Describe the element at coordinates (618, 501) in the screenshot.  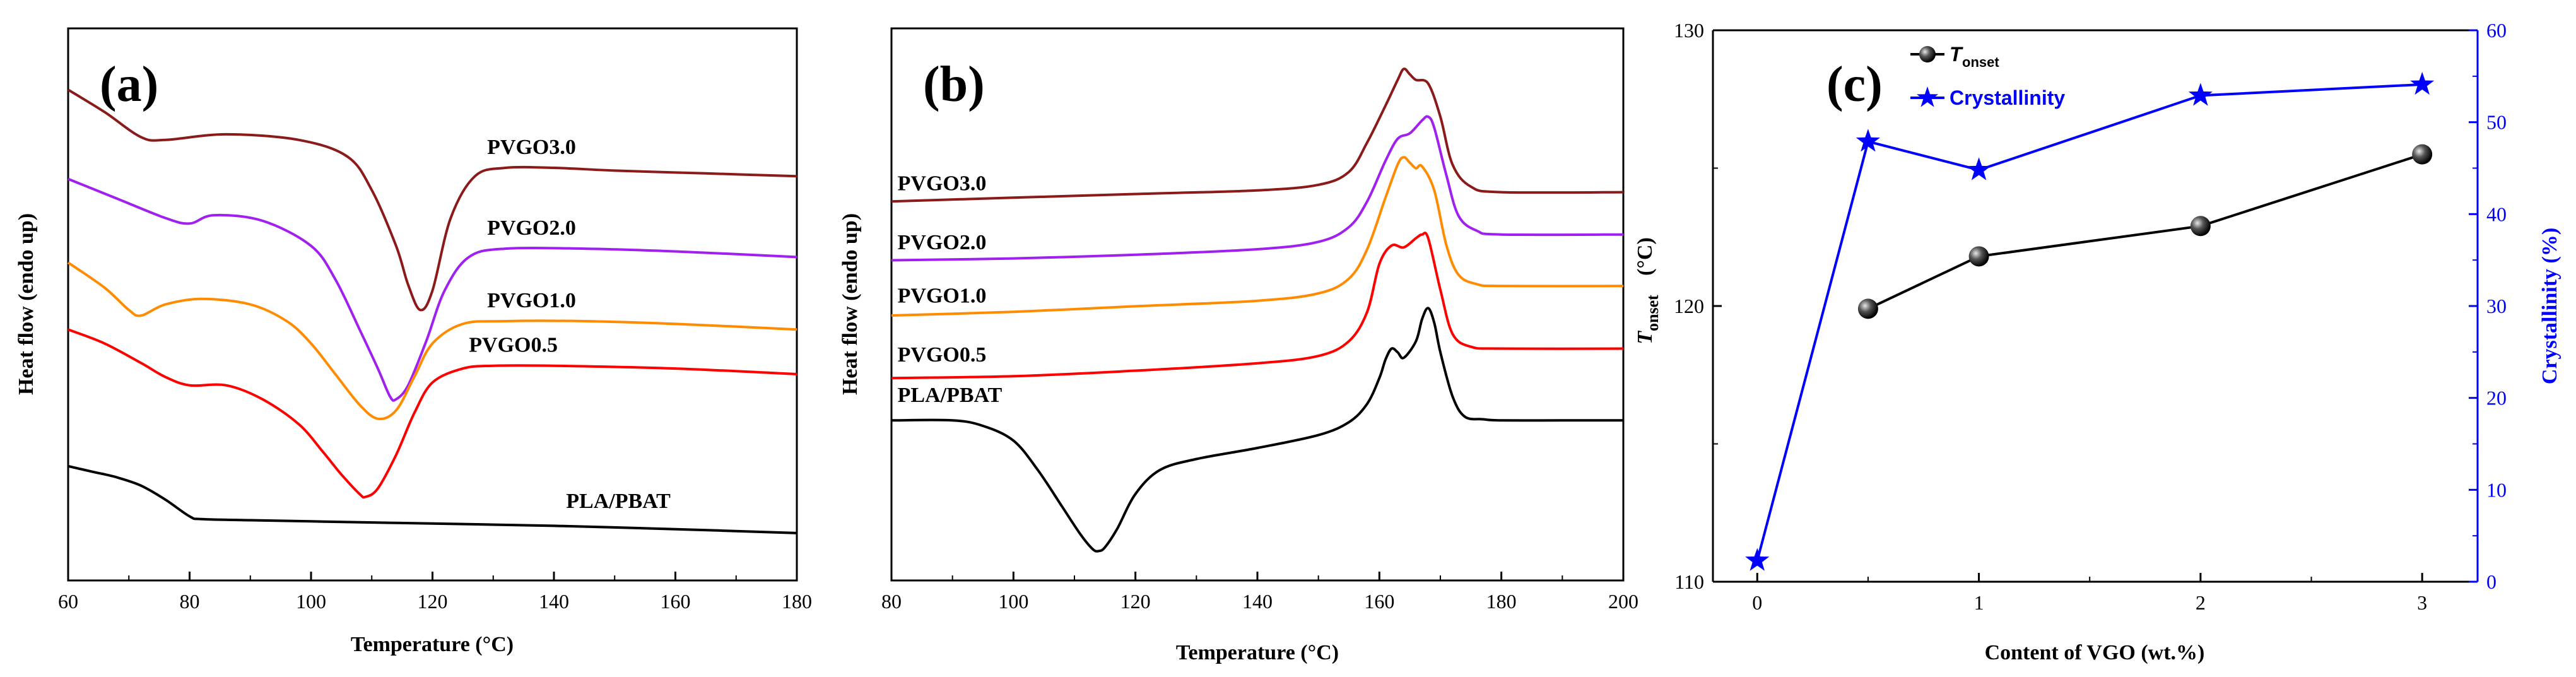
I see `panel-a-label-pla-pbat: PLA/PBAT` at that location.